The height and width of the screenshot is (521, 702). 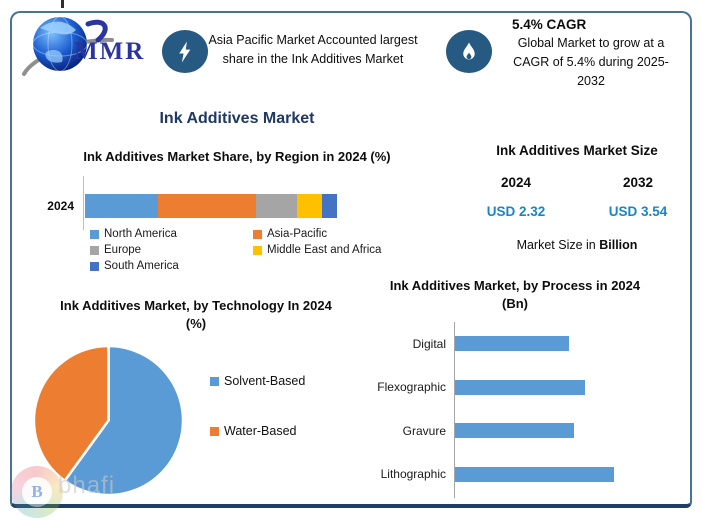 I want to click on legend-item-europe: Europe, so click(x=171, y=250).